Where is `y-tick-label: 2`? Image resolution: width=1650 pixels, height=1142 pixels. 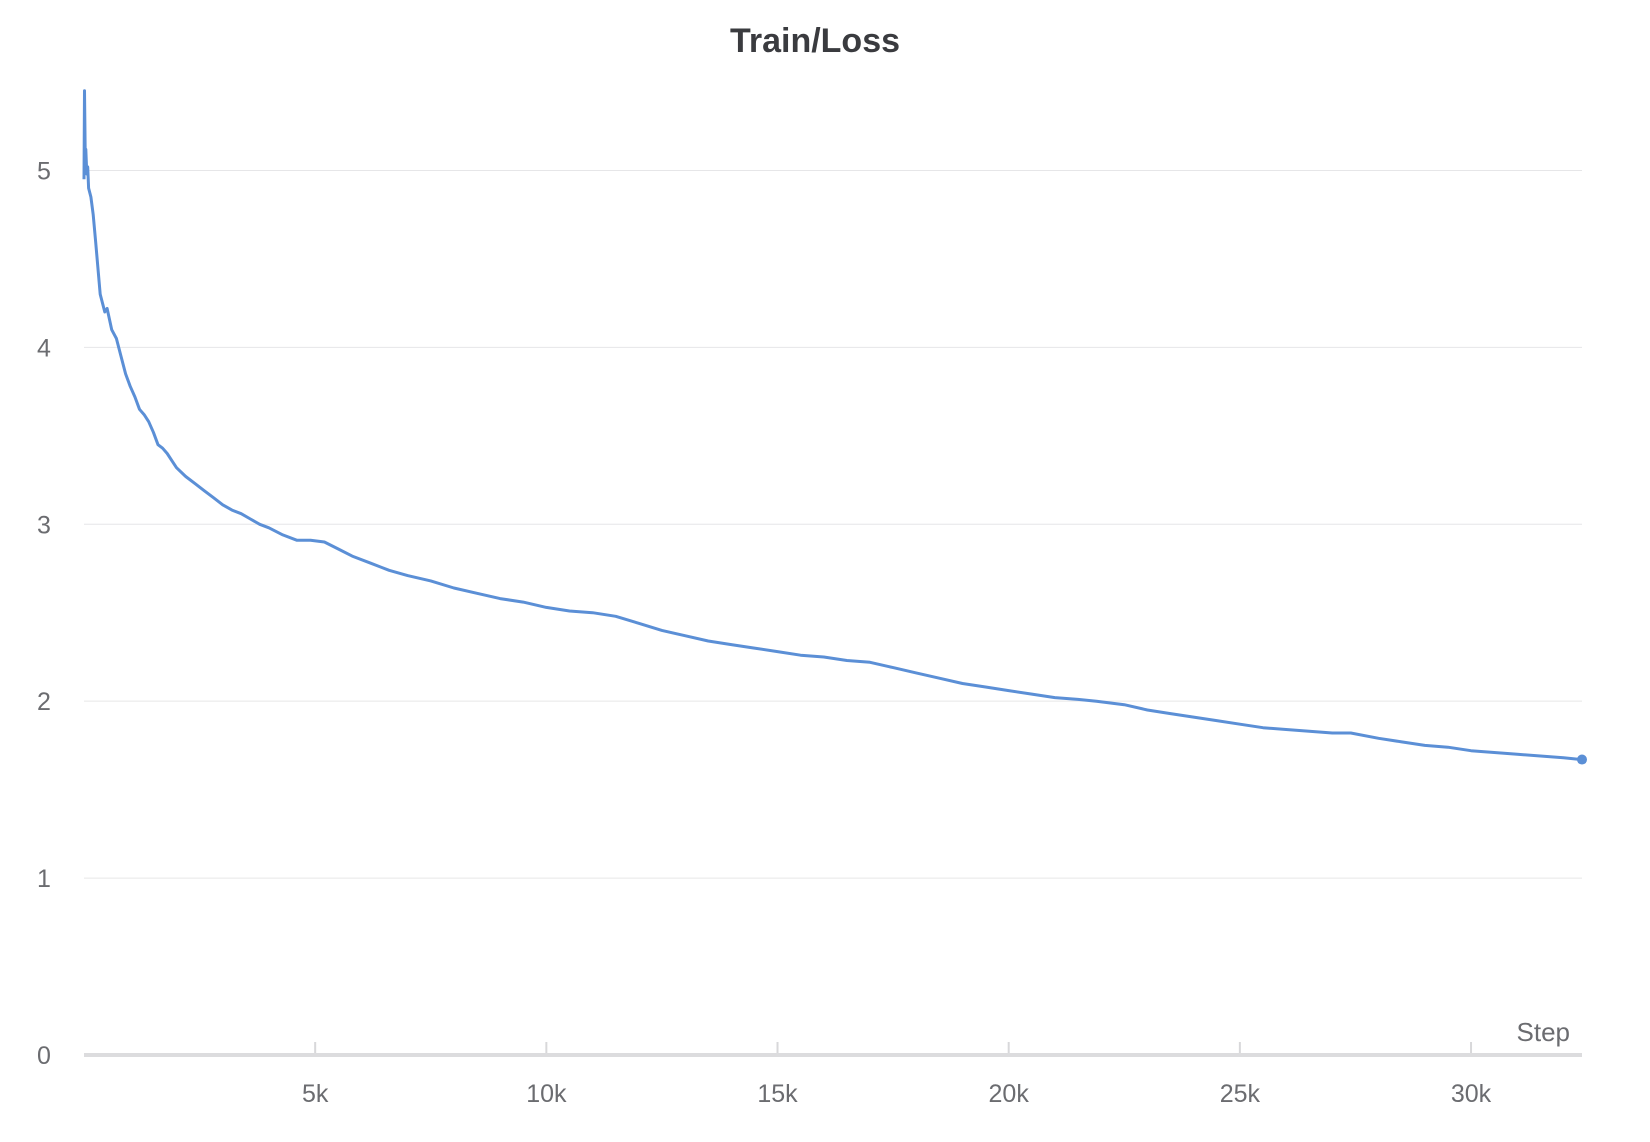
y-tick-label: 2 is located at coordinates (44, 702).